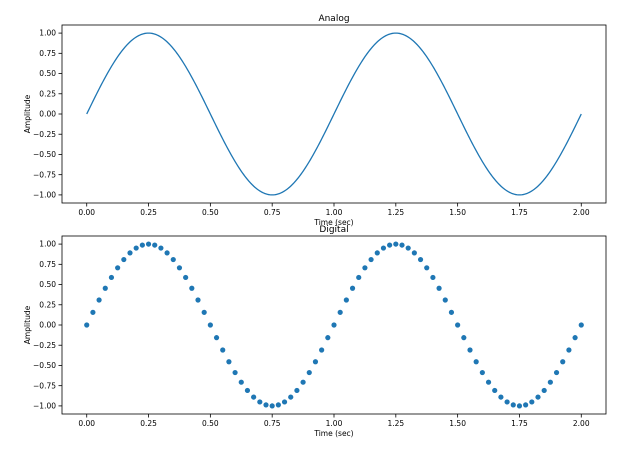 The width and height of the screenshot is (640, 449). What do you see at coordinates (44, 385) in the screenshot?
I see `y-tick-label: −0.75` at bounding box center [44, 385].